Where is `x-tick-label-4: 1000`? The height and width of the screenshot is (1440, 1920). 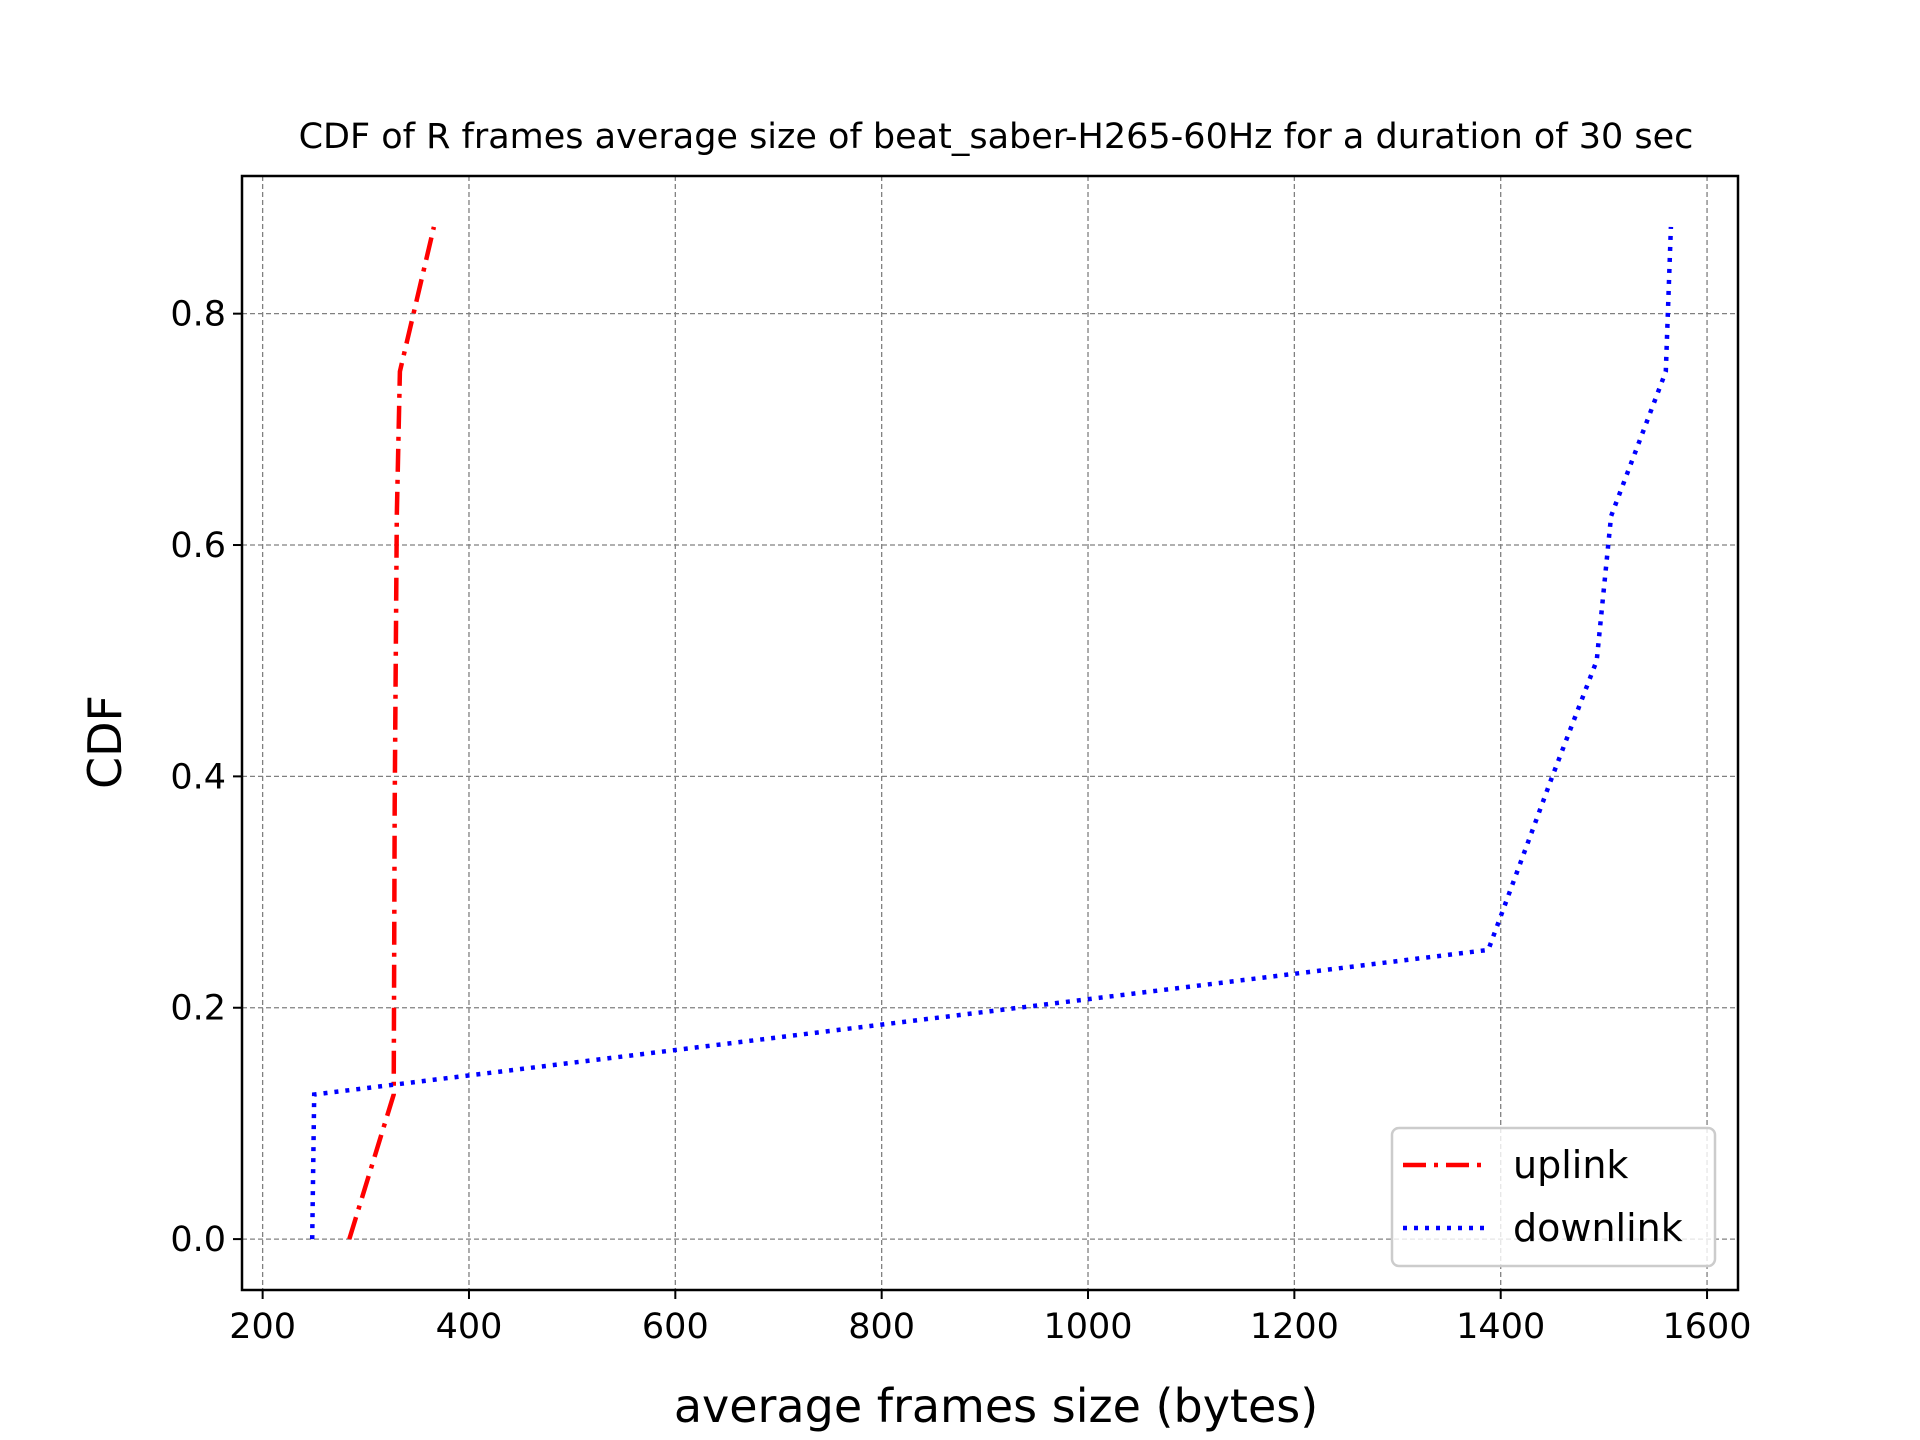 x-tick-label-4: 1000 is located at coordinates (1087, 1327).